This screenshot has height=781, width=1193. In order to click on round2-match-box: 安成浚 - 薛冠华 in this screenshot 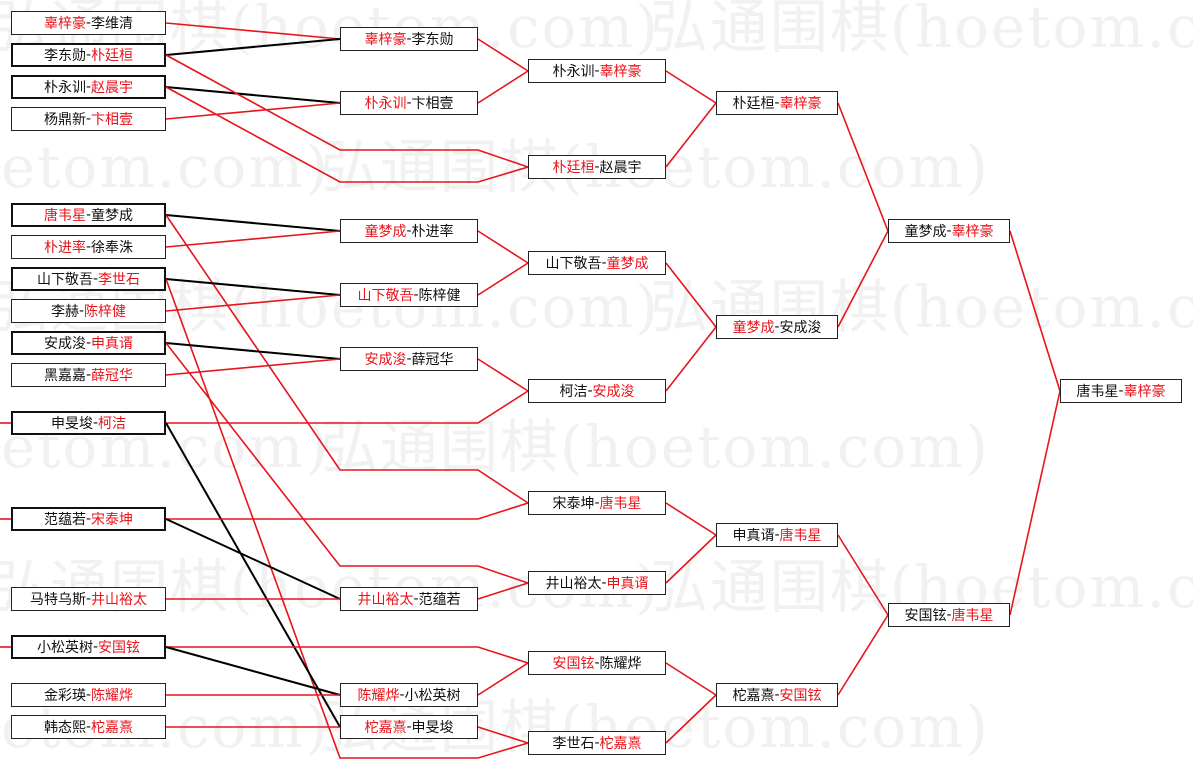, I will do `click(409, 359)`.